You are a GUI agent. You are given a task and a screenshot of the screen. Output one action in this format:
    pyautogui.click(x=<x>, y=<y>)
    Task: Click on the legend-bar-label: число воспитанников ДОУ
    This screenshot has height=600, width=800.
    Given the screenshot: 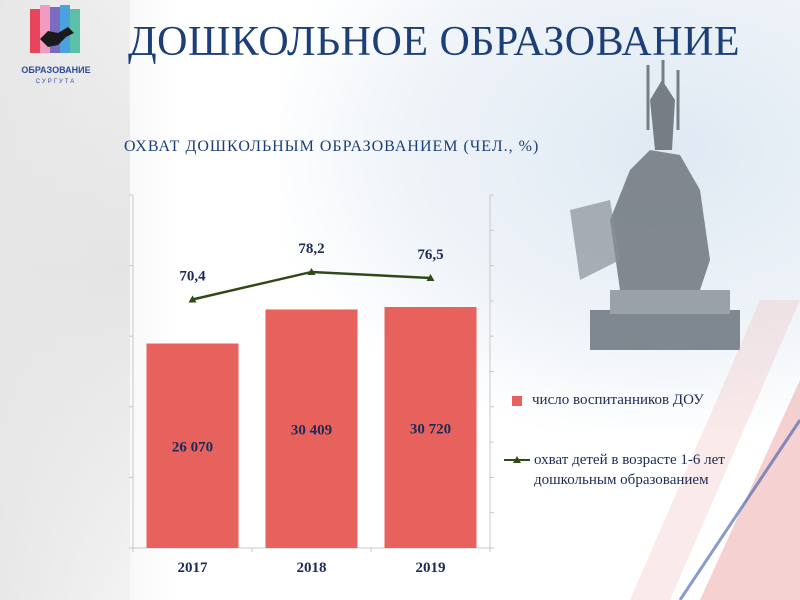 What is the action you would take?
    pyautogui.click(x=618, y=400)
    